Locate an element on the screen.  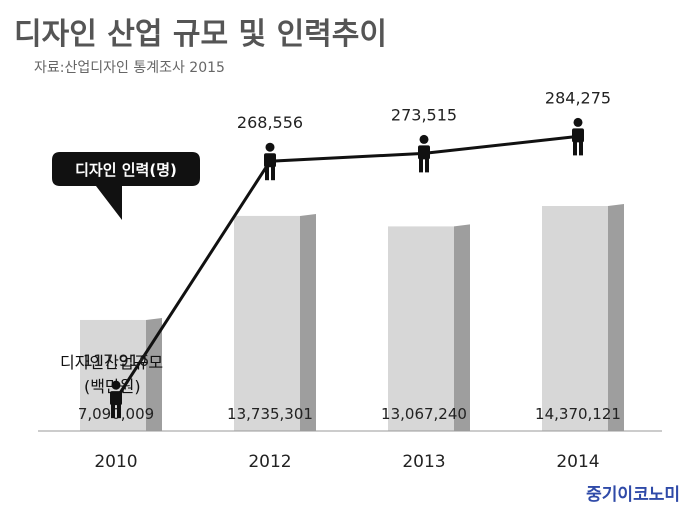
chart-title: 디자인 산업 규모 및 인력추이 is located at coordinates (200, 34).